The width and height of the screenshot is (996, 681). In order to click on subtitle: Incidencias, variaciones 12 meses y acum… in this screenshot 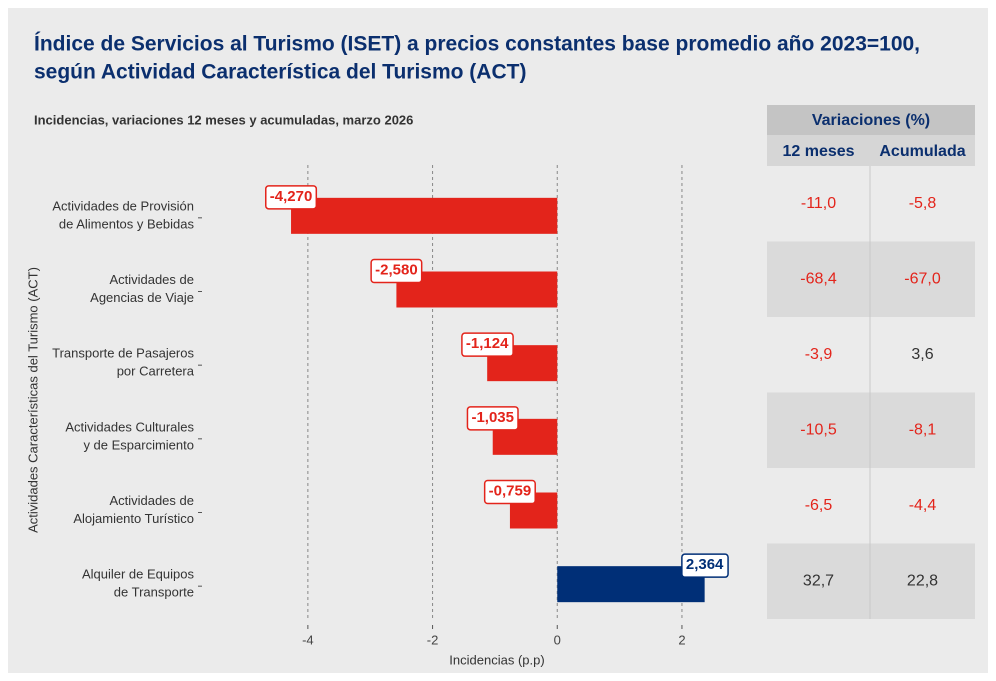, I will do `click(223, 119)`.